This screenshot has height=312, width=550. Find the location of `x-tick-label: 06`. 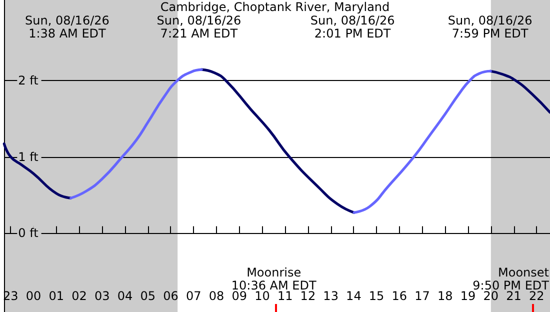

x-tick-label: 06 is located at coordinates (170, 296).